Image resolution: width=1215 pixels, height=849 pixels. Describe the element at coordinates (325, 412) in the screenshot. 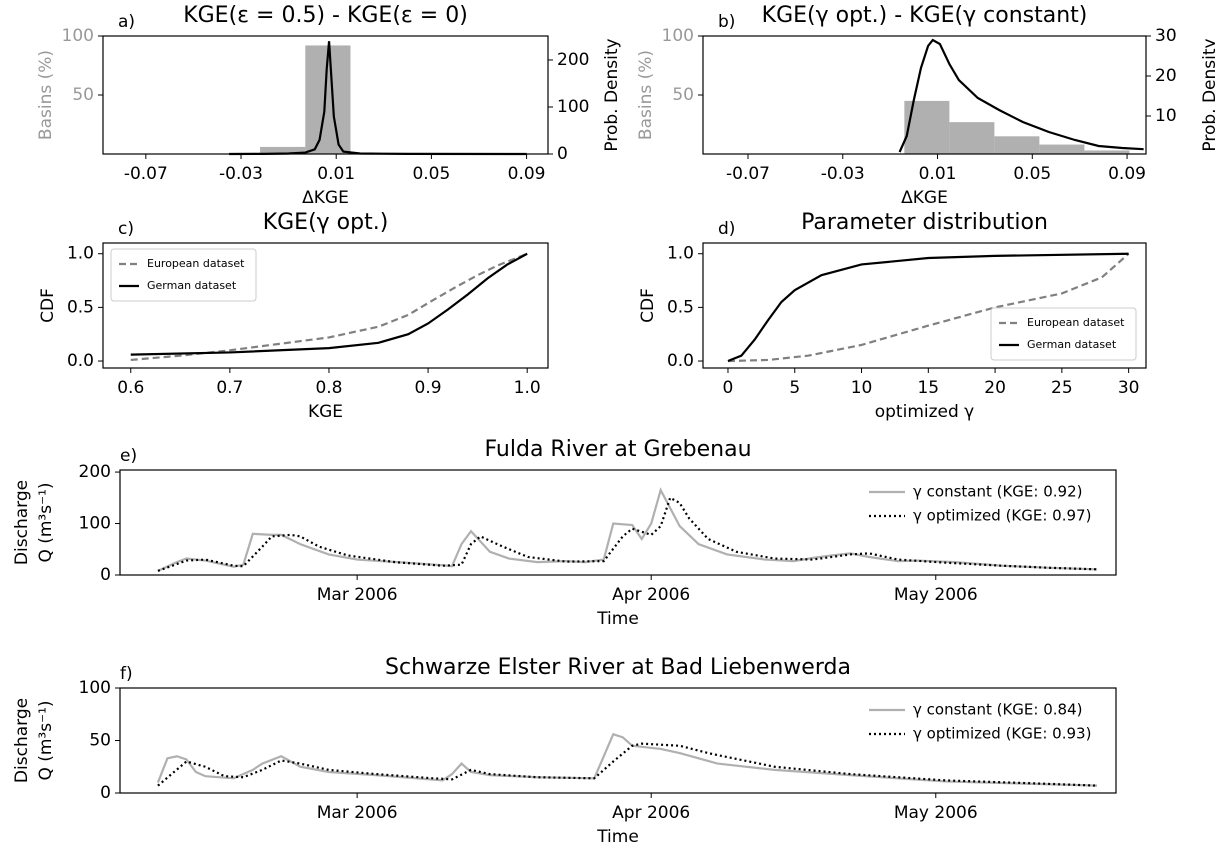

I see `x-axis-label: KGE` at that location.